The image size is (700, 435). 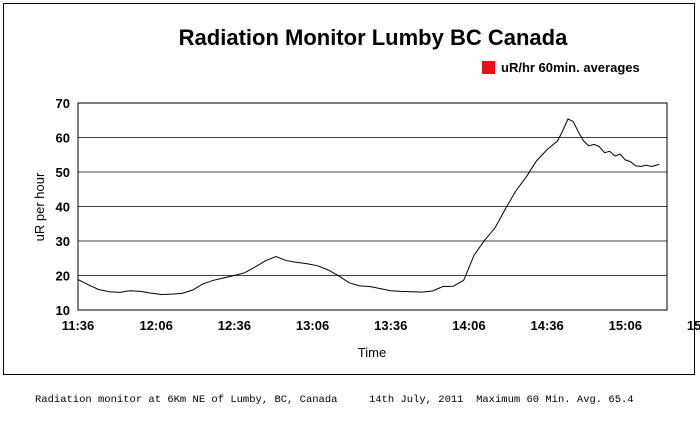 What do you see at coordinates (312, 325) in the screenshot?
I see `x-tick-label: 13:06` at bounding box center [312, 325].